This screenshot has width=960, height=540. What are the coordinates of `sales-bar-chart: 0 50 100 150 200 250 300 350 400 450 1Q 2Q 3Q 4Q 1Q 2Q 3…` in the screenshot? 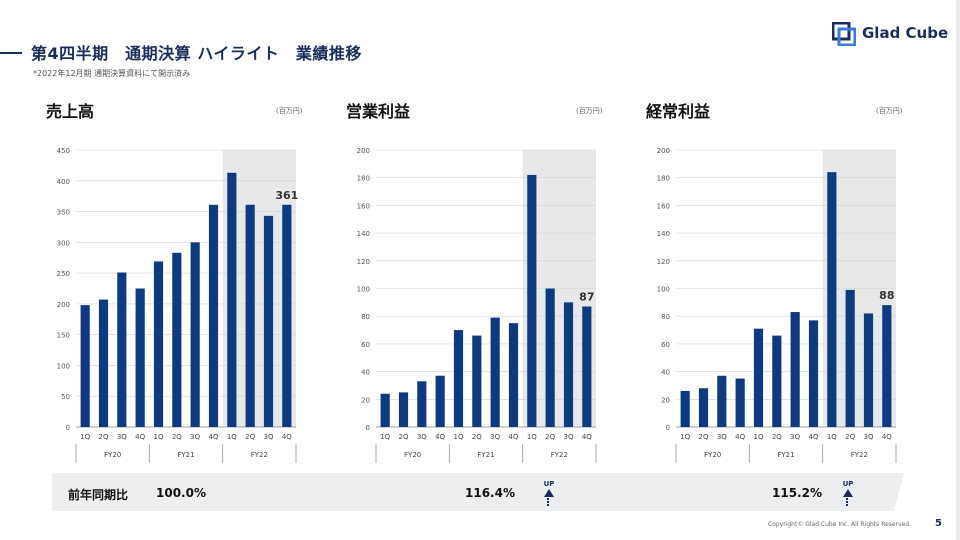 It's located at (177, 305).